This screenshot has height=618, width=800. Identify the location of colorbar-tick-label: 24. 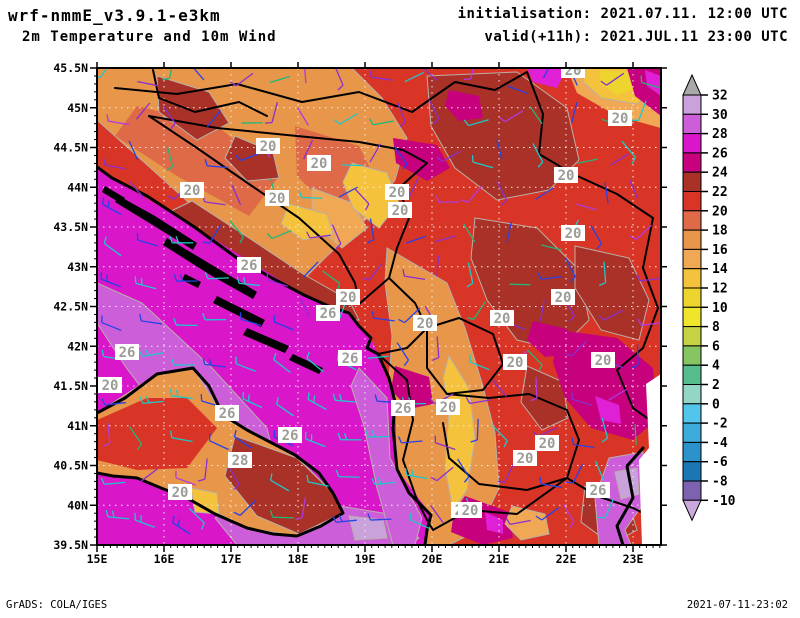
(720, 173).